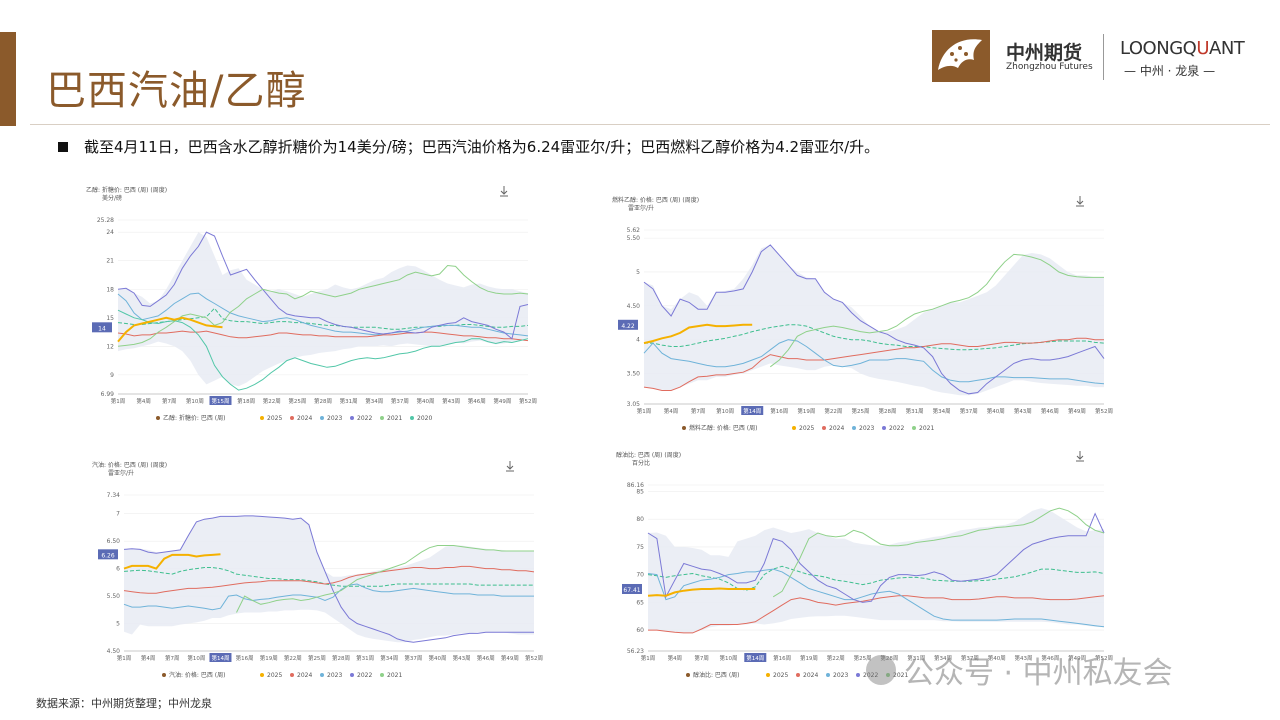 The width and height of the screenshot is (1280, 720). I want to click on legend-label: 醇油比: 巴西 (周), so click(716, 675).